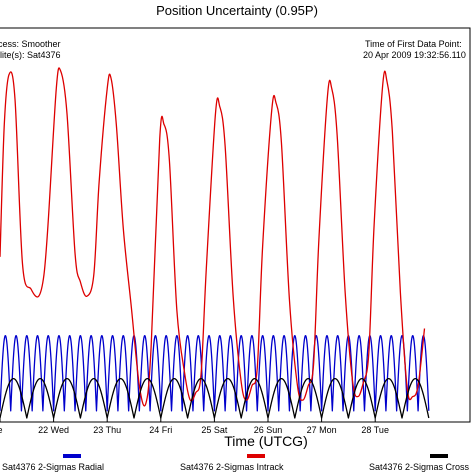 The height and width of the screenshot is (474, 474). I want to click on x-tick-label: 22 Wed, so click(53, 430).